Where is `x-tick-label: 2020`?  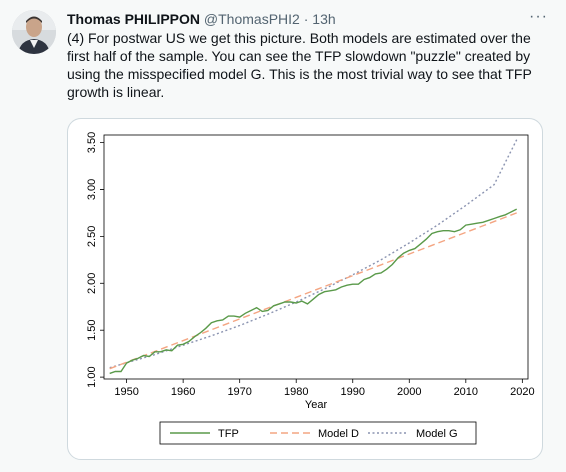 x-tick-label: 2020 is located at coordinates (522, 392).